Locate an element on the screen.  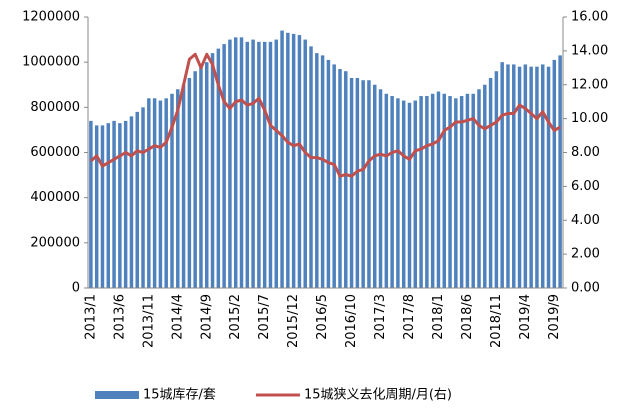
y2-tick-label: 0.00 is located at coordinates (585, 288).